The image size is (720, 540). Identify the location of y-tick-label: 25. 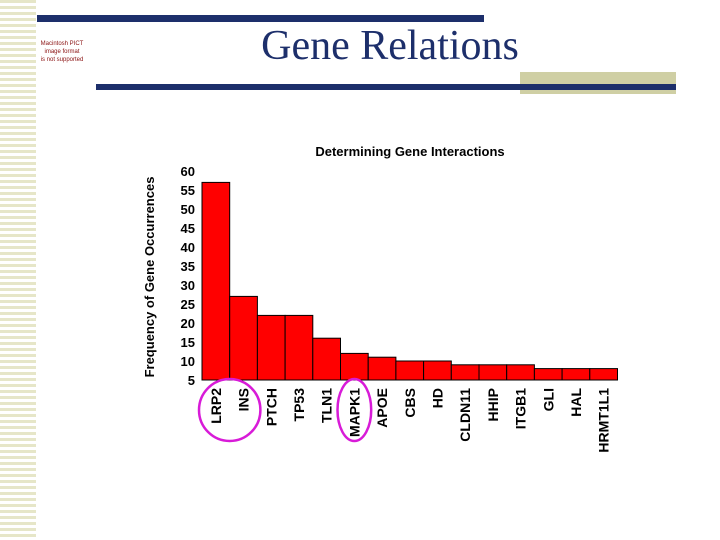
(188, 304).